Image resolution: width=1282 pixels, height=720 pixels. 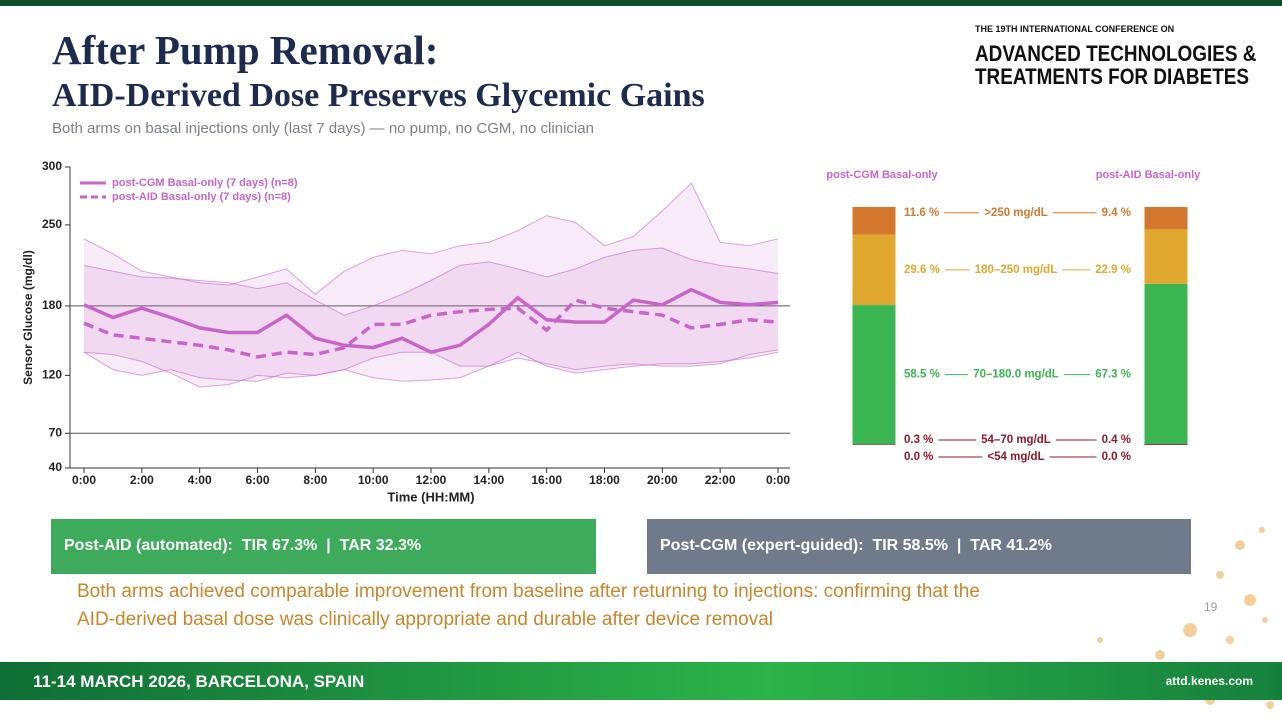 I want to click on footer-dates: 11-14 MARCH 2026, BARCELONA, SPAIN, so click(x=199, y=681).